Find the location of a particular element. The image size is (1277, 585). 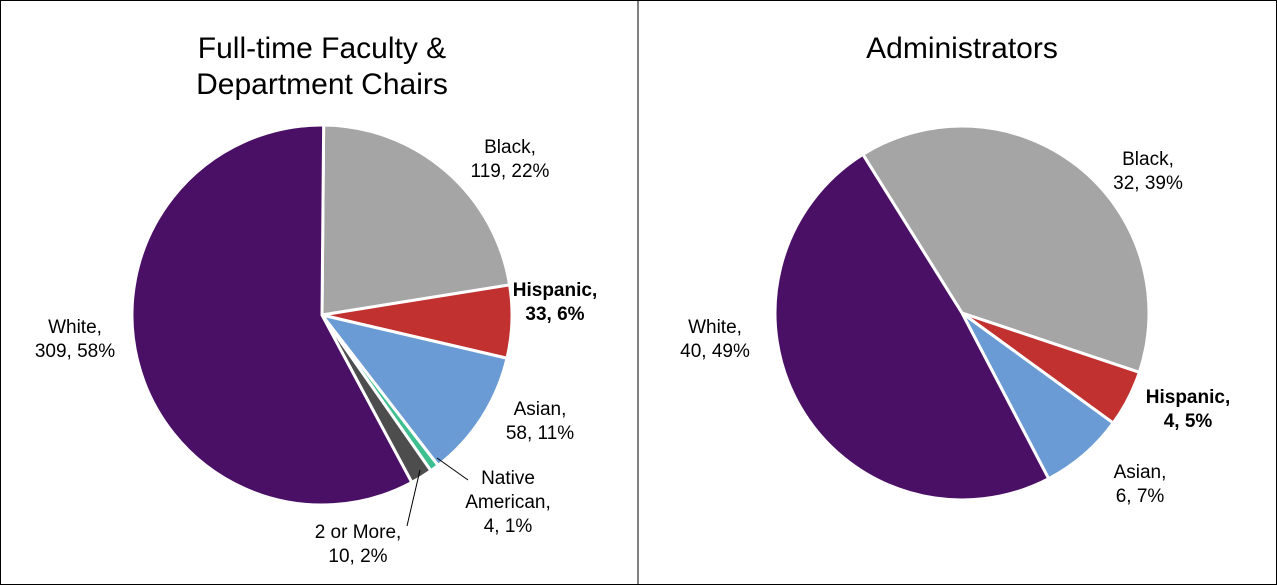

data-label: 309, 58% is located at coordinates (75, 351).